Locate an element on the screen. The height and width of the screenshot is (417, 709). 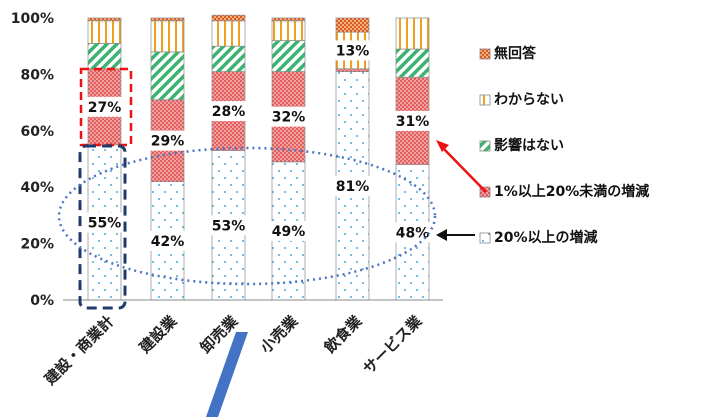
data-label: 32% is located at coordinates (289, 118).